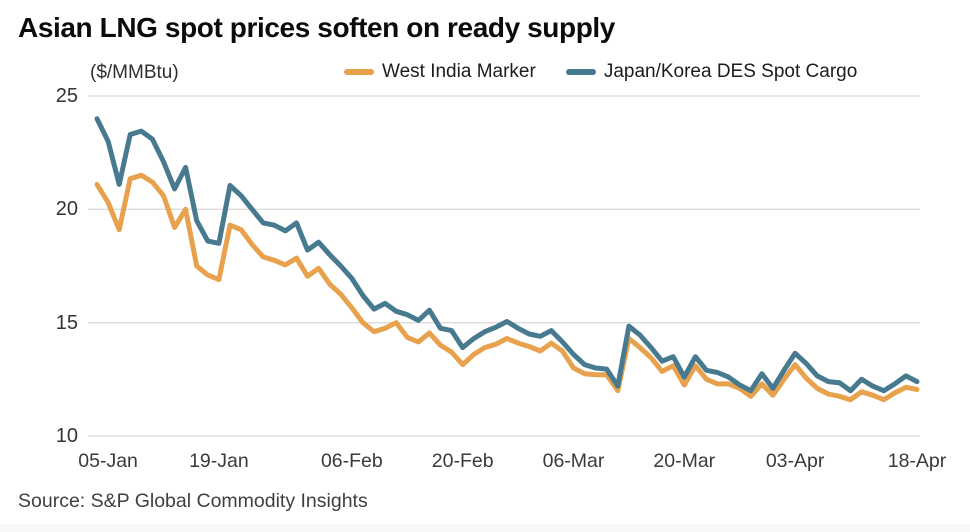  I want to click on legend-item-japan-korea-des-spot-cargo: Japan/Korea DES Spot Cargo, so click(711, 72).